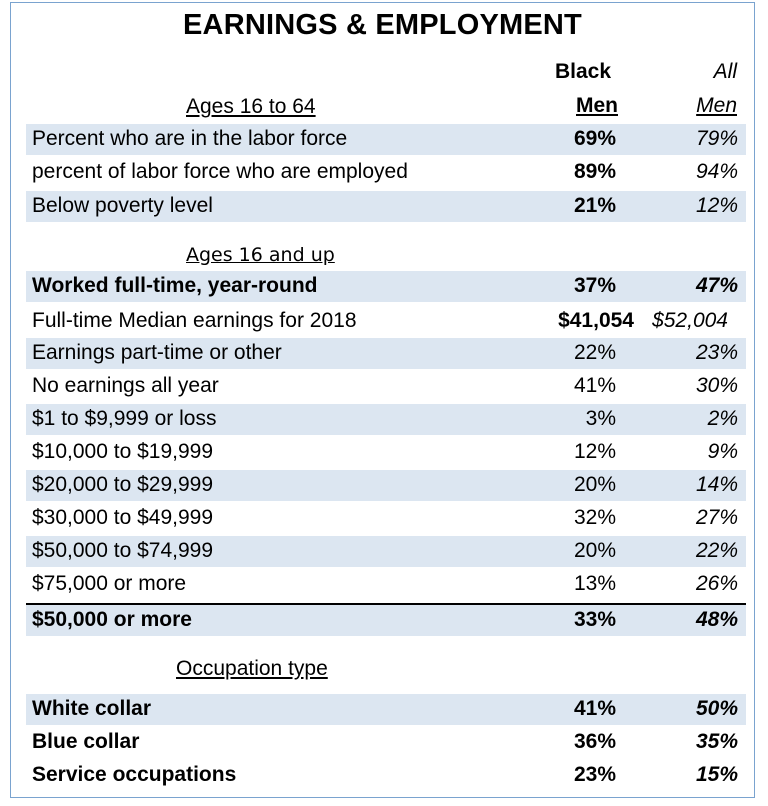 This screenshot has height=806, width=768. What do you see at coordinates (134, 774) in the screenshot?
I see `row-label: Service occupations` at bounding box center [134, 774].